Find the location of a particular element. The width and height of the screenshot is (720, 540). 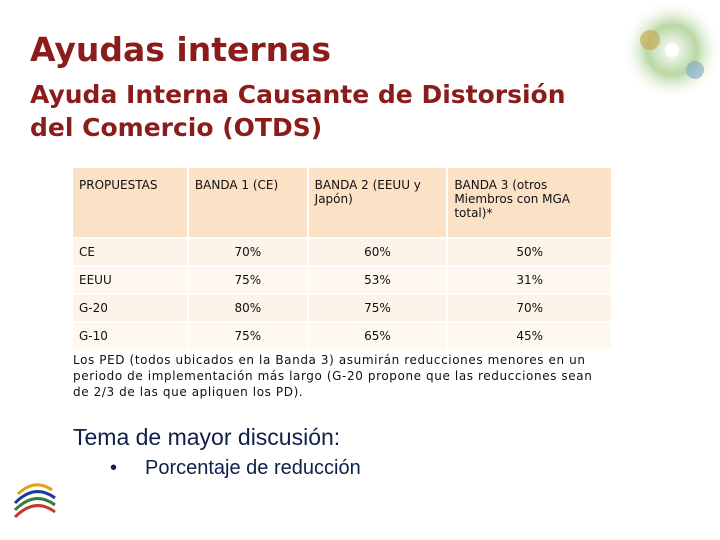

table-row: CE 70% 60% 50% is located at coordinates (343, 251).